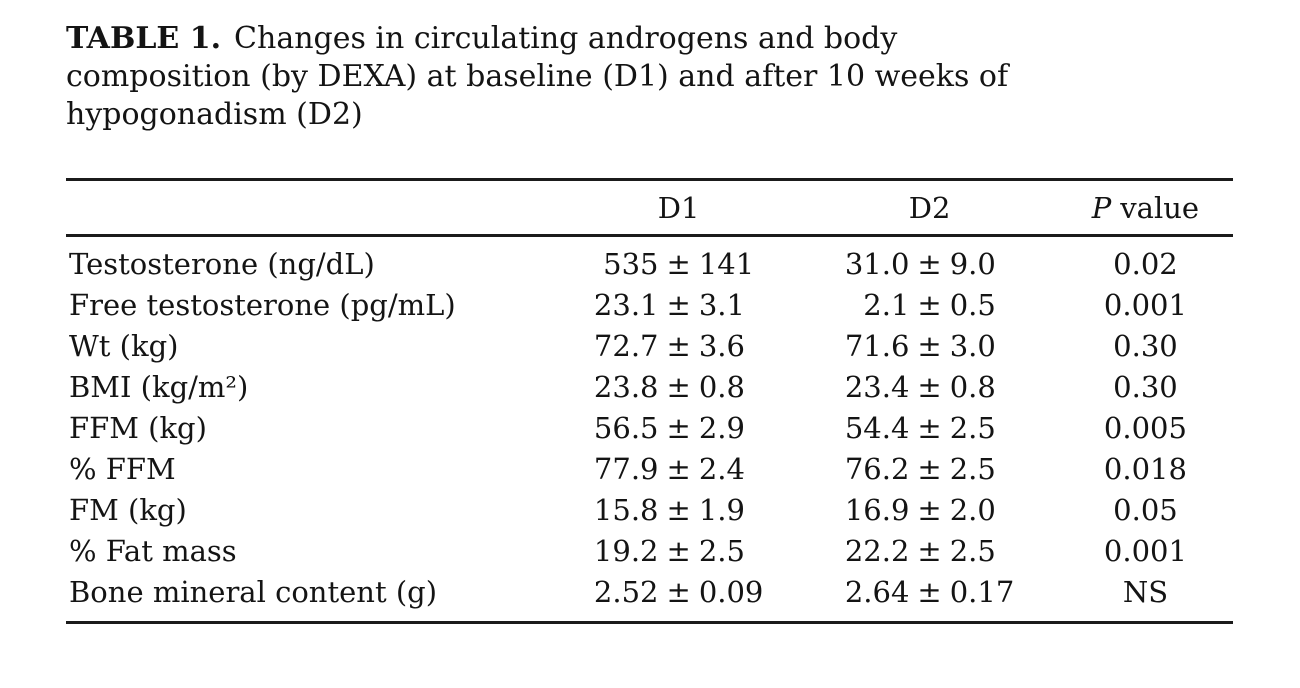 This screenshot has height=688, width=1300. I want to click on row-label: FM (kg), so click(128, 509).